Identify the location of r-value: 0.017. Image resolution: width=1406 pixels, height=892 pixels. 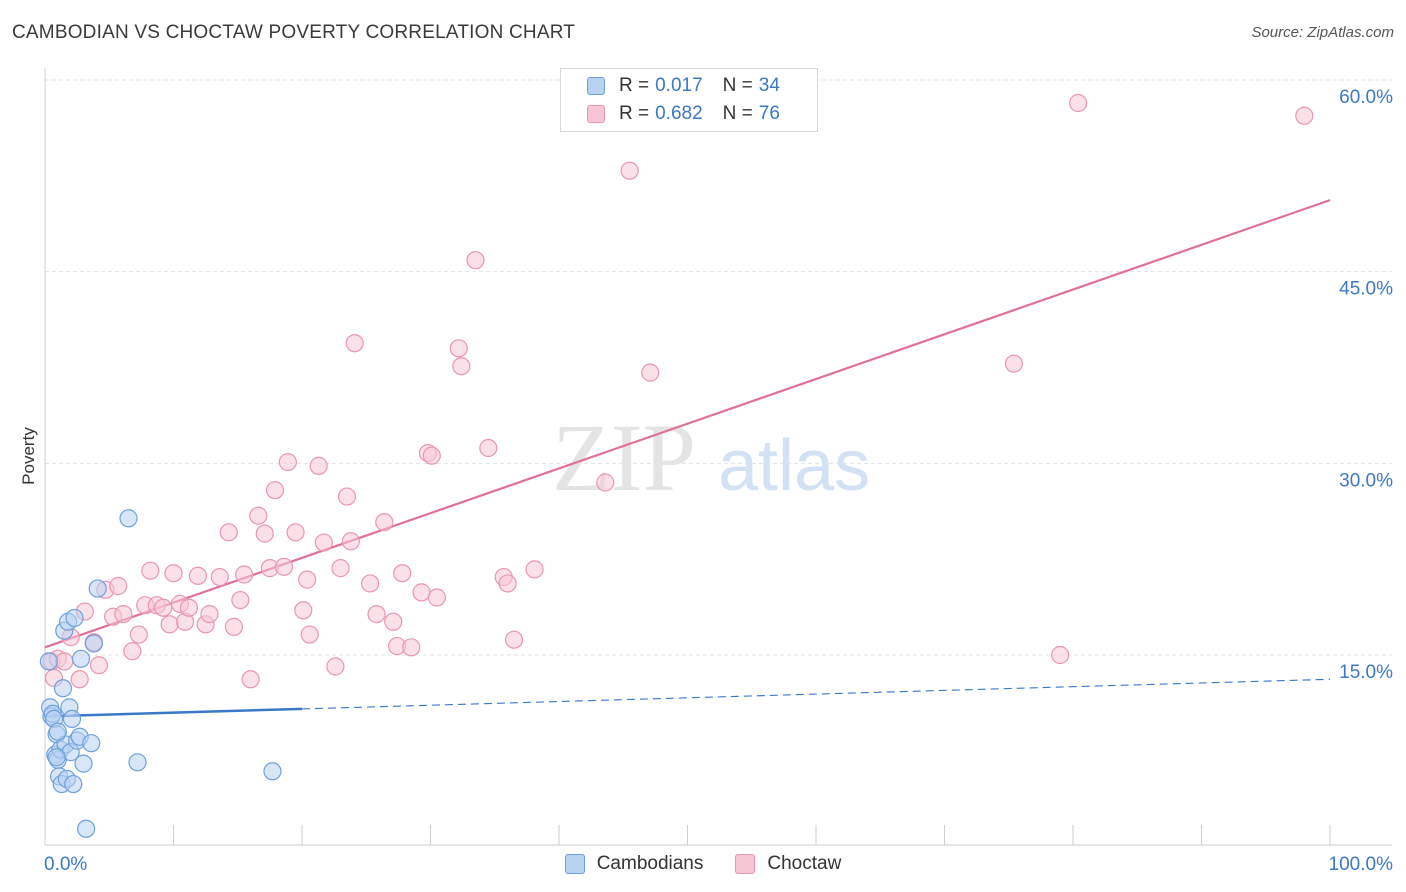
(679, 85).